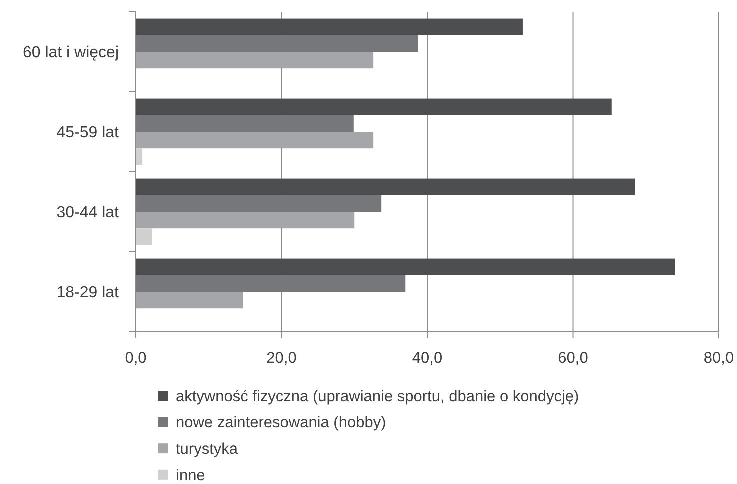 This screenshot has width=737, height=484. I want to click on x-tick-label: 20,0, so click(282, 358).